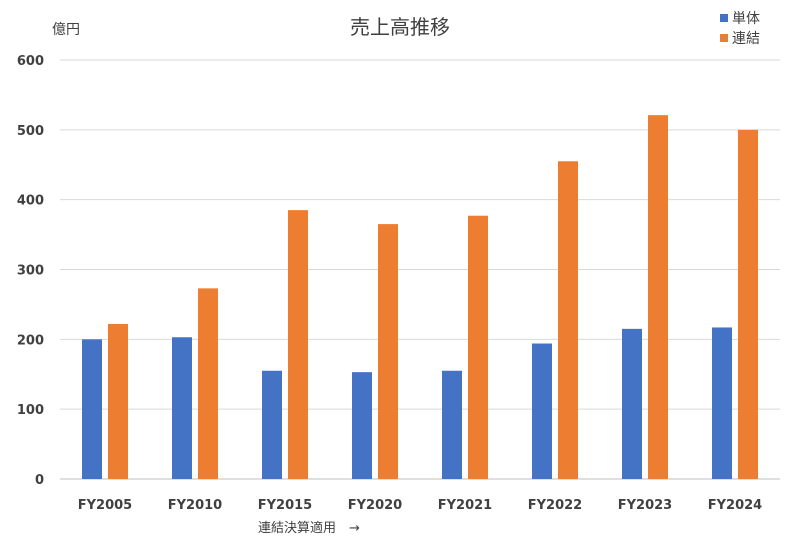  What do you see at coordinates (568, 320) in the screenshot?
I see `bar-consolidated-fy2022` at bounding box center [568, 320].